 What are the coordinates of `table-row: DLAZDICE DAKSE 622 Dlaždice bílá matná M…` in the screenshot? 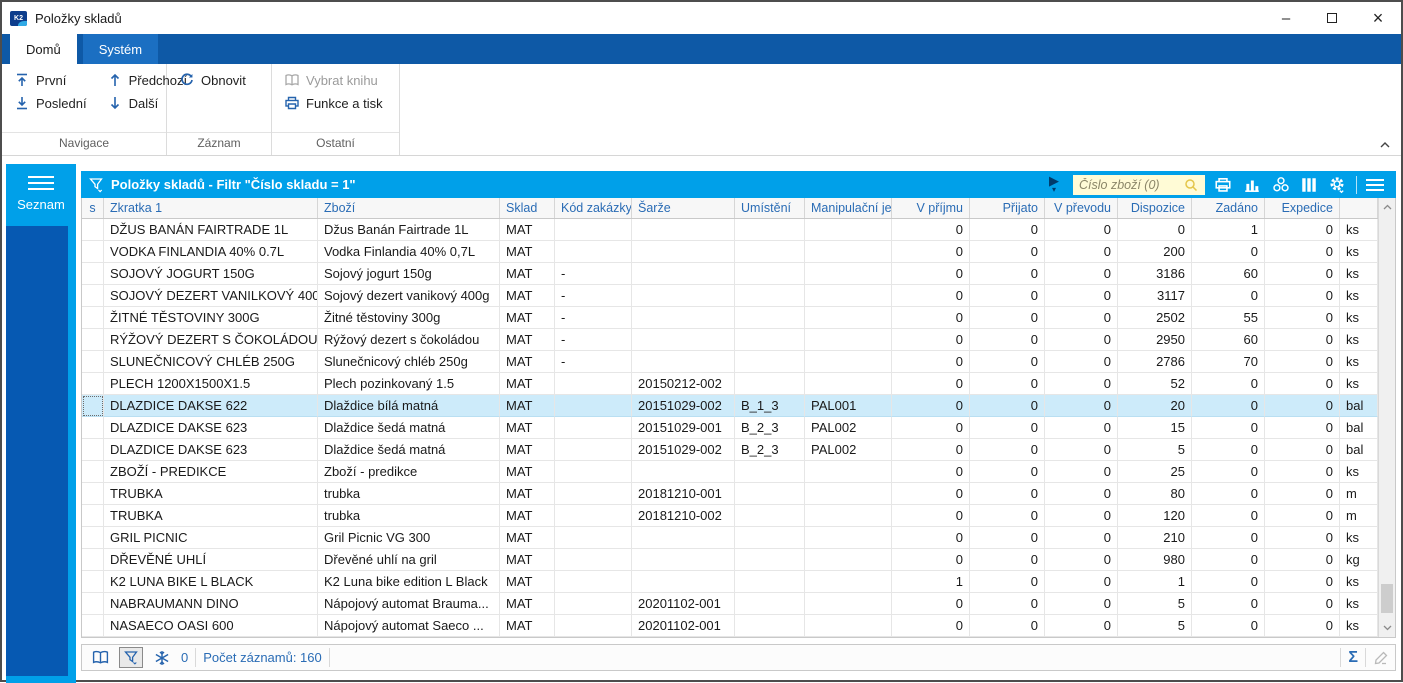 It's located at (730, 406).